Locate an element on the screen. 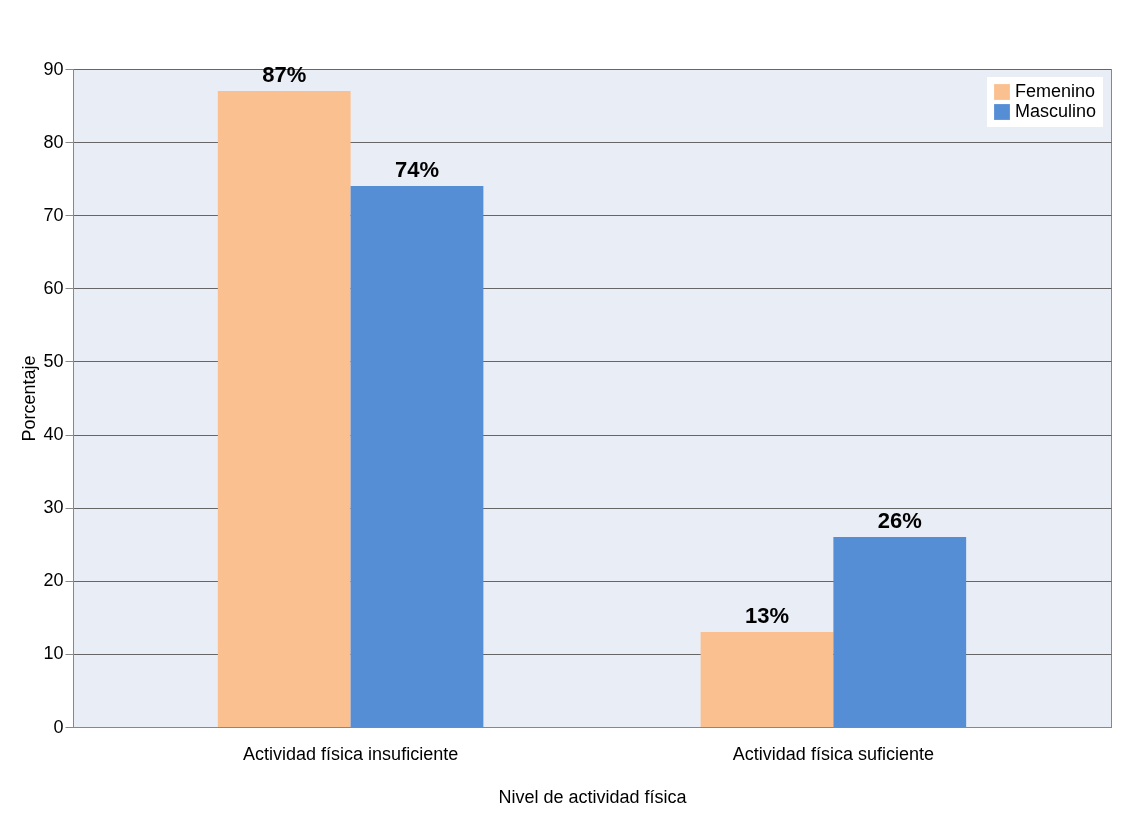  data-label: 87% is located at coordinates (284, 74).